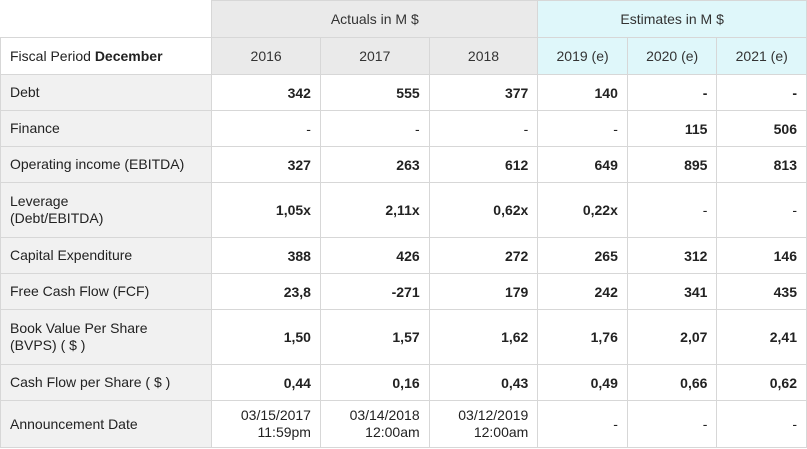 This screenshot has width=807, height=449. What do you see at coordinates (106, 382) in the screenshot?
I see `row-label-cfps: Cash Flow per Share ( $ )` at bounding box center [106, 382].